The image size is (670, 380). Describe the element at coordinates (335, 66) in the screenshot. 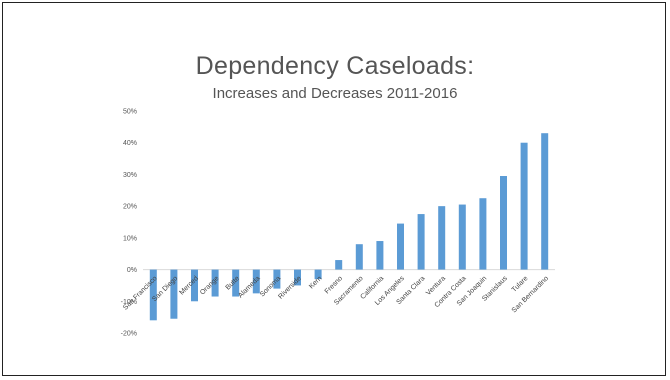

I see `chart-title: Dependency Caseloads:` at that location.